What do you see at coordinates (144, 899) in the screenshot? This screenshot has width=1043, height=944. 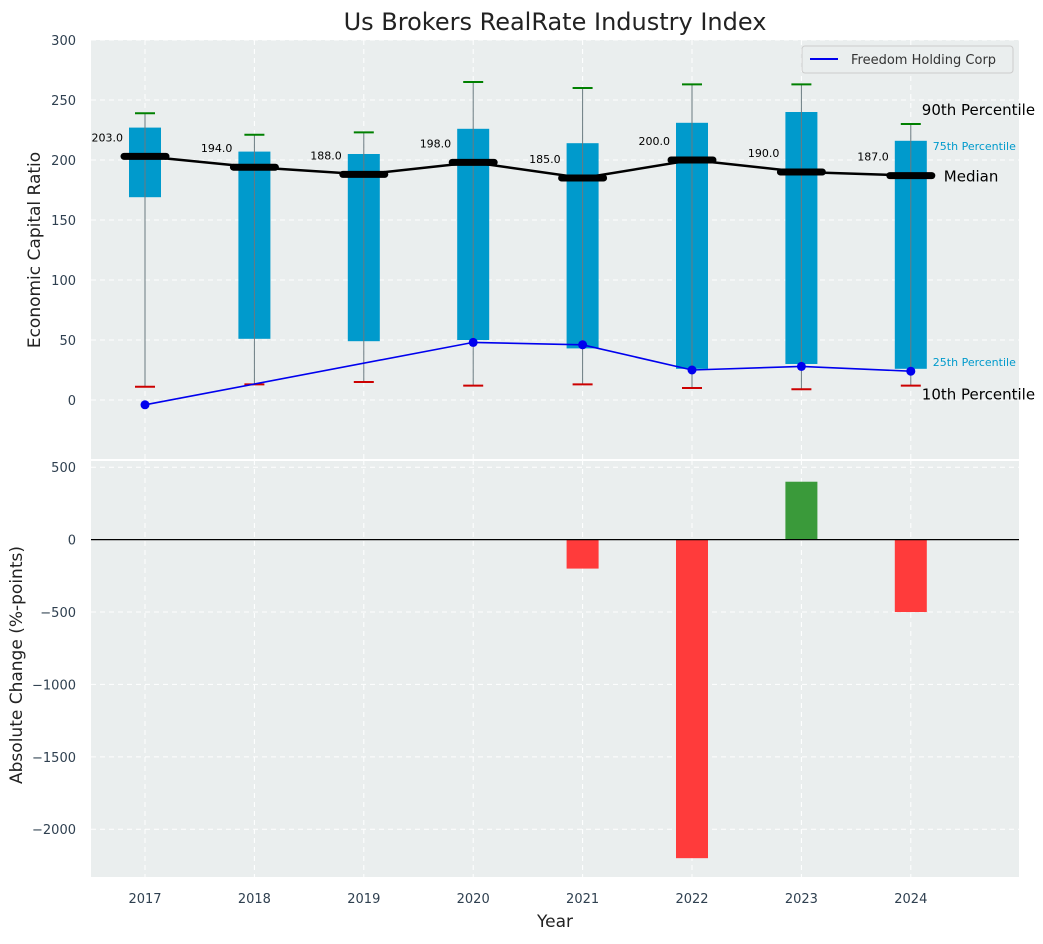 I see `x-tick-label: 2017` at bounding box center [144, 899].